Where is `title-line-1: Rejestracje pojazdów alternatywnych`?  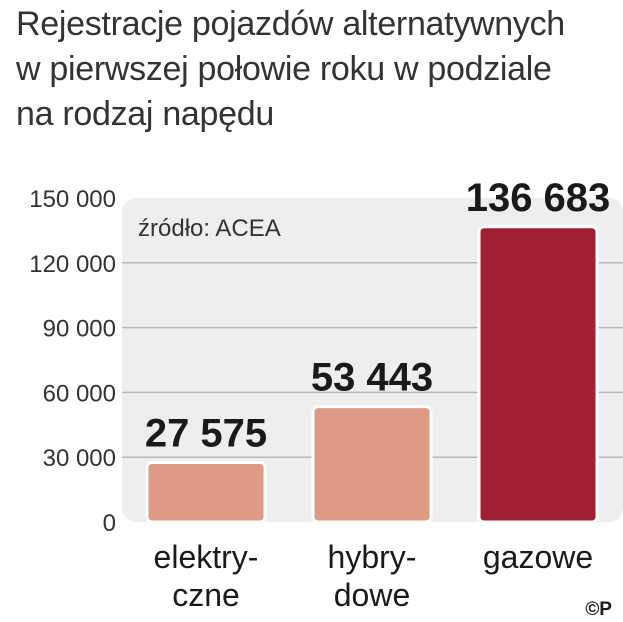
title-line-1: Rejestracje pojazdów alternatywnych is located at coordinates (290, 24).